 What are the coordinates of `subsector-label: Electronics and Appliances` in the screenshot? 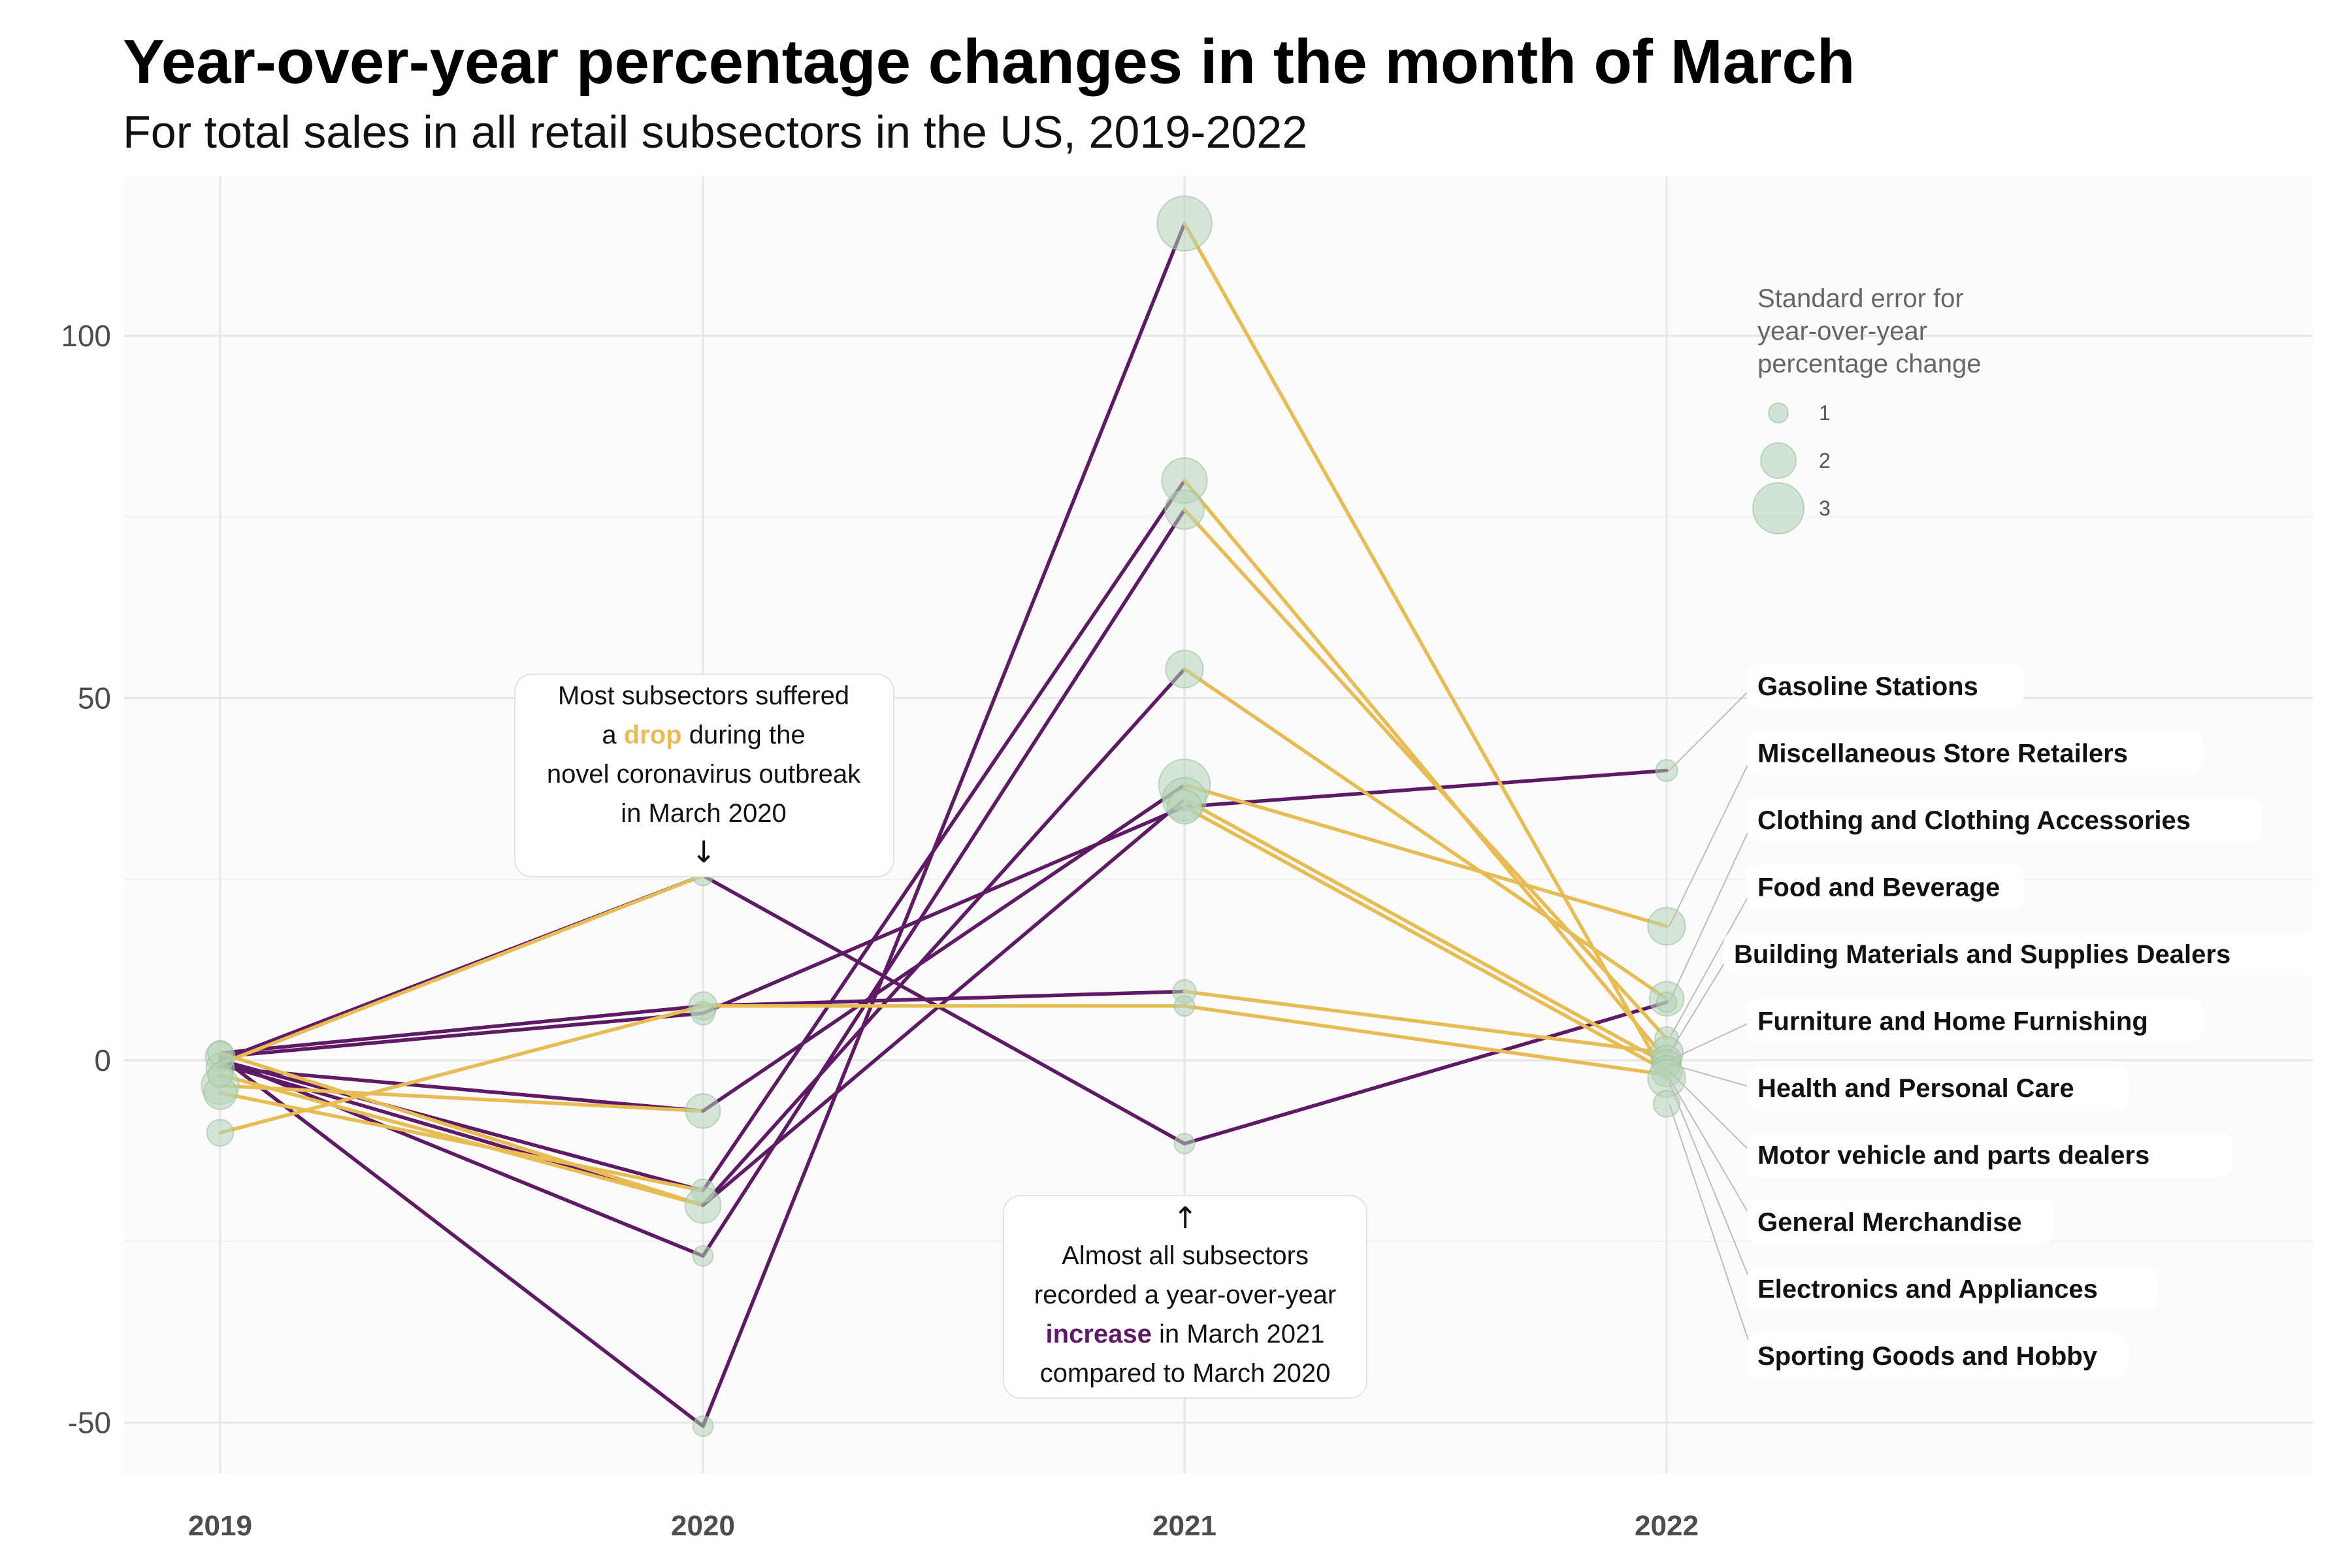 It's located at (1927, 1289).